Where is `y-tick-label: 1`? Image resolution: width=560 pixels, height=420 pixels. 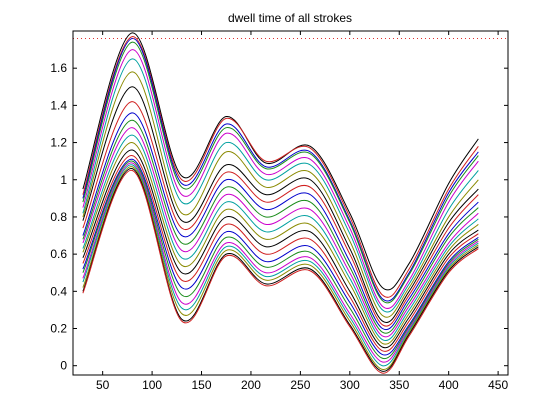 y-tick-label: 1 is located at coordinates (63, 180).